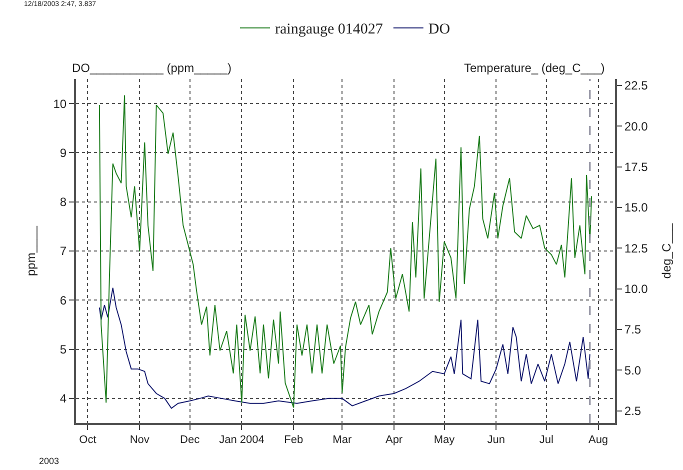 Image resolution: width=683 pixels, height=470 pixels. I want to click on text: DO___________ (ppm_____), so click(152, 68).